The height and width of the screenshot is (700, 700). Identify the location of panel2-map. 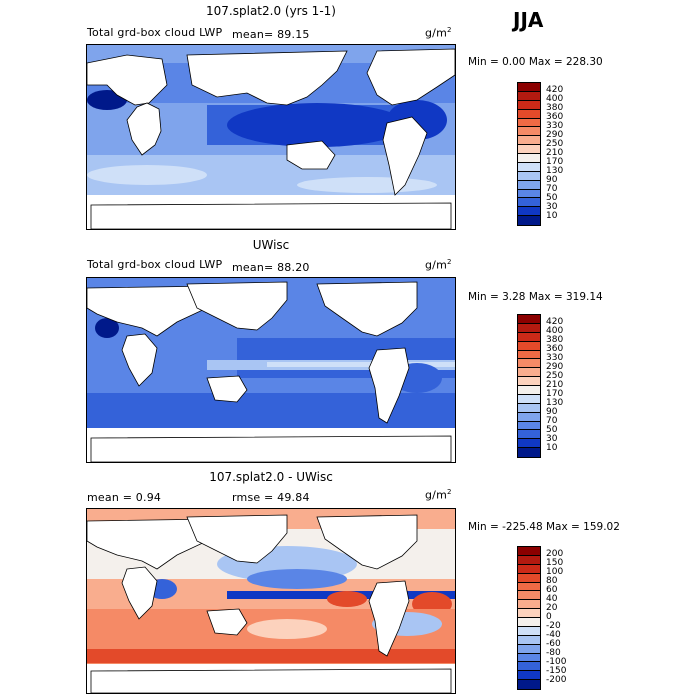
(271, 370).